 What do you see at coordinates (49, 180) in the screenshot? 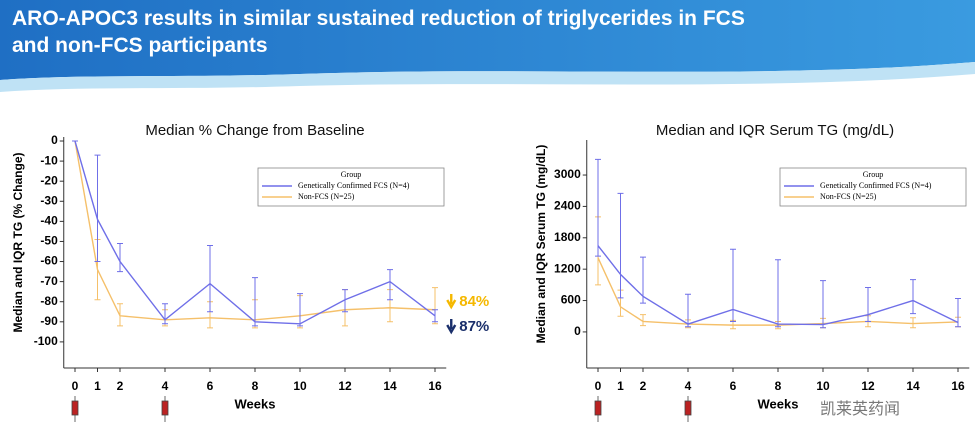
I see `y-tick-label: -20` at bounding box center [49, 180].